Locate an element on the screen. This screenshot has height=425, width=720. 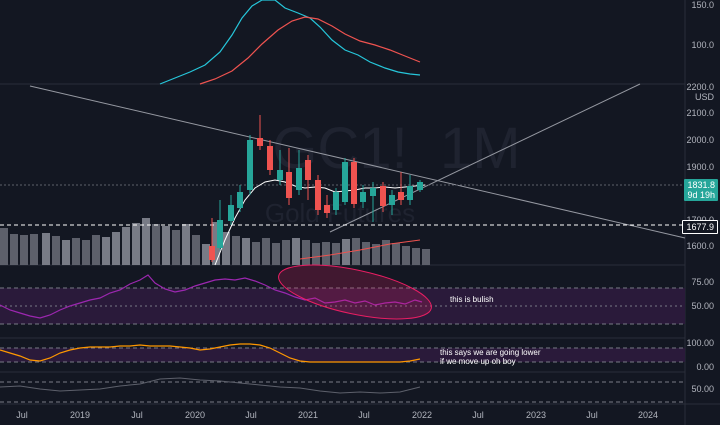
bar-countdown: 9d 19h is located at coordinates (701, 195).